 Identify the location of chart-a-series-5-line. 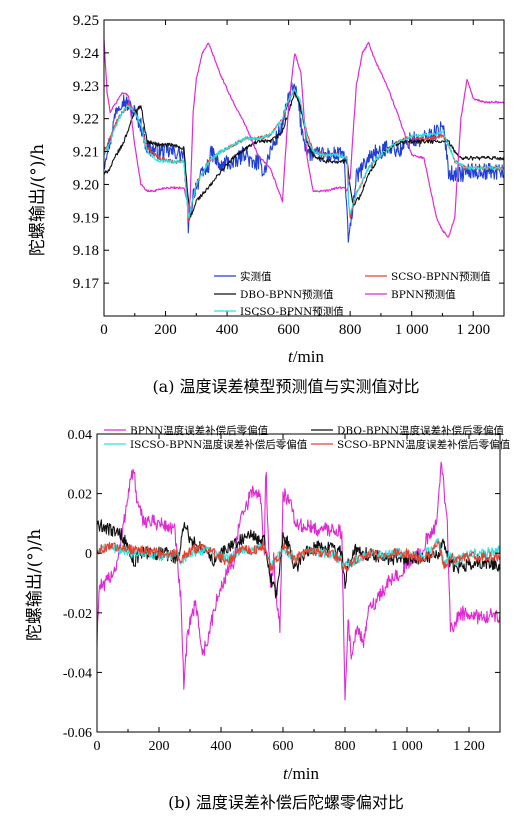
(304, 154).